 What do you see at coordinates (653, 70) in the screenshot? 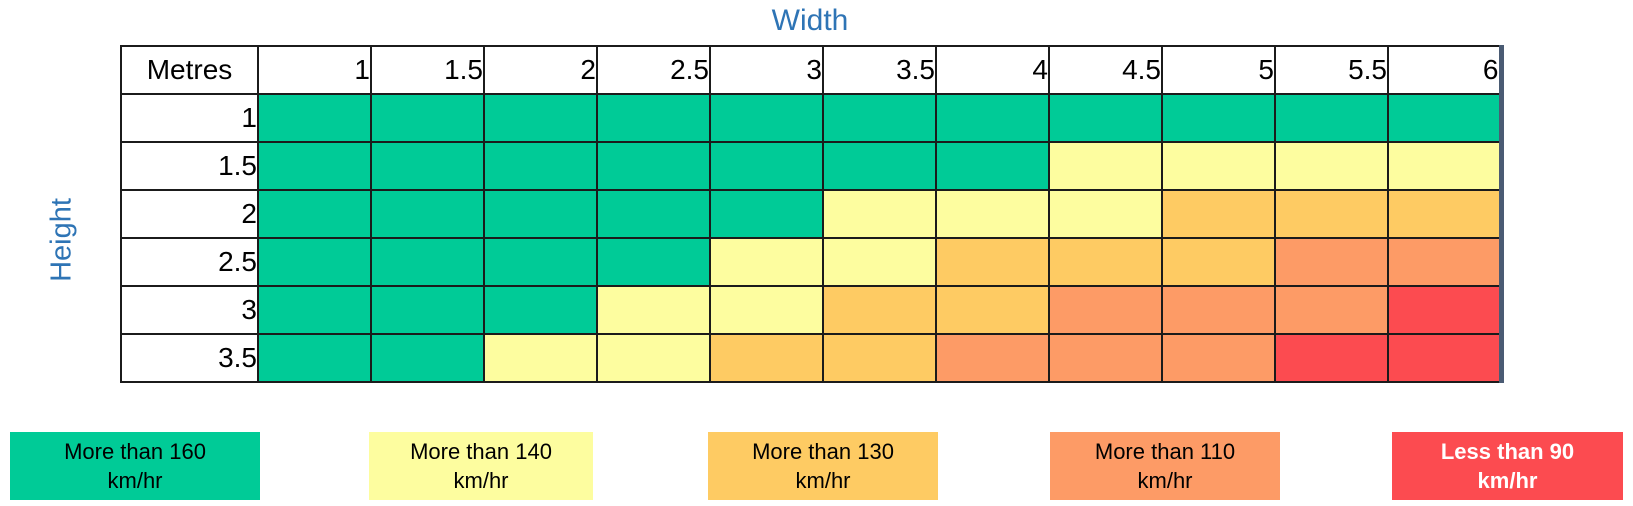
I see `width-value-header: 2.5` at bounding box center [653, 70].